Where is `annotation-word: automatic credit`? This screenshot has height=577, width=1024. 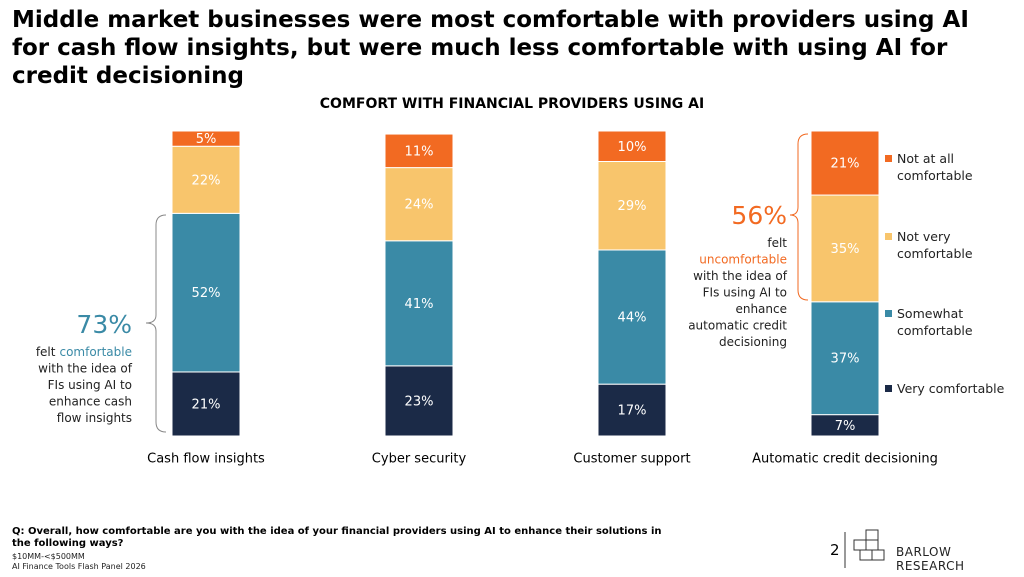
annotation-word: automatic credit is located at coordinates (737, 325).